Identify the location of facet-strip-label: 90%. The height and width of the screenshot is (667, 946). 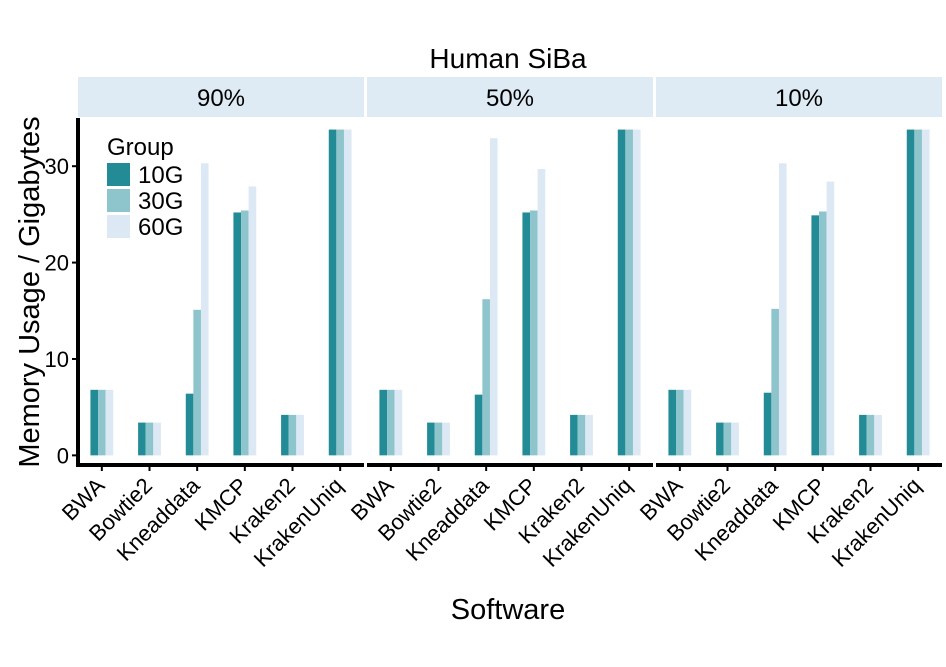
(221, 98).